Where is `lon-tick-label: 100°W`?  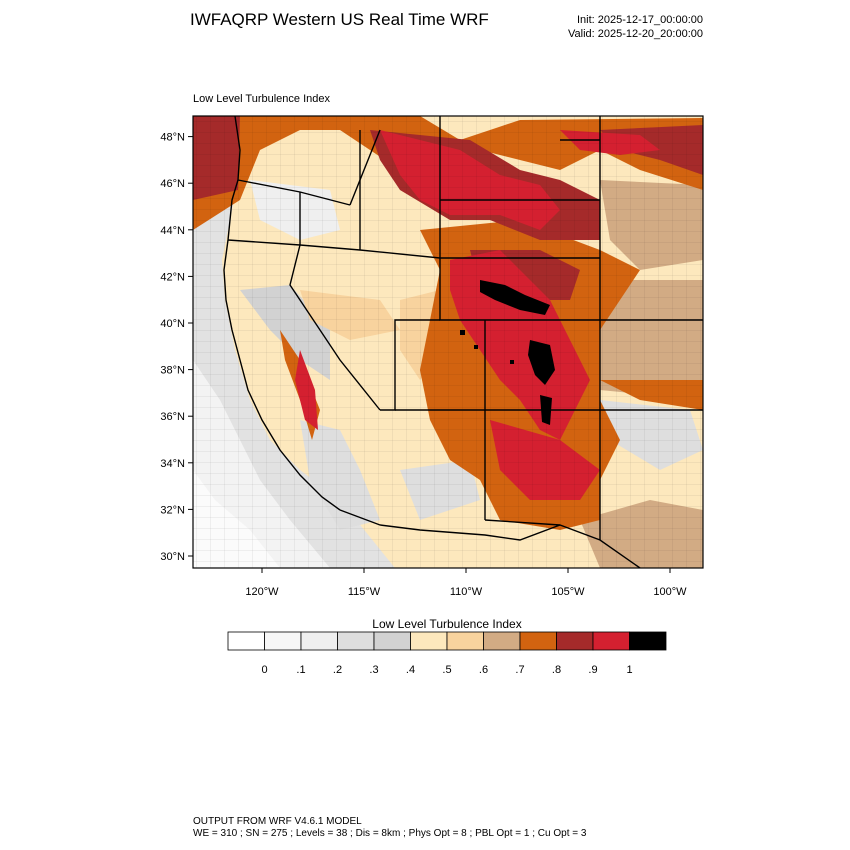
lon-tick-label: 100°W is located at coordinates (670, 592).